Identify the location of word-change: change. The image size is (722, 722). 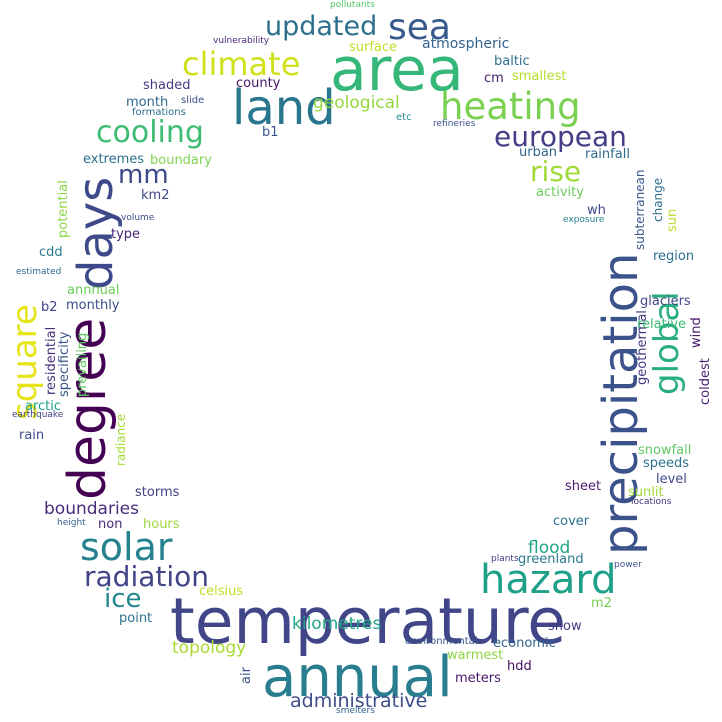
(658, 199).